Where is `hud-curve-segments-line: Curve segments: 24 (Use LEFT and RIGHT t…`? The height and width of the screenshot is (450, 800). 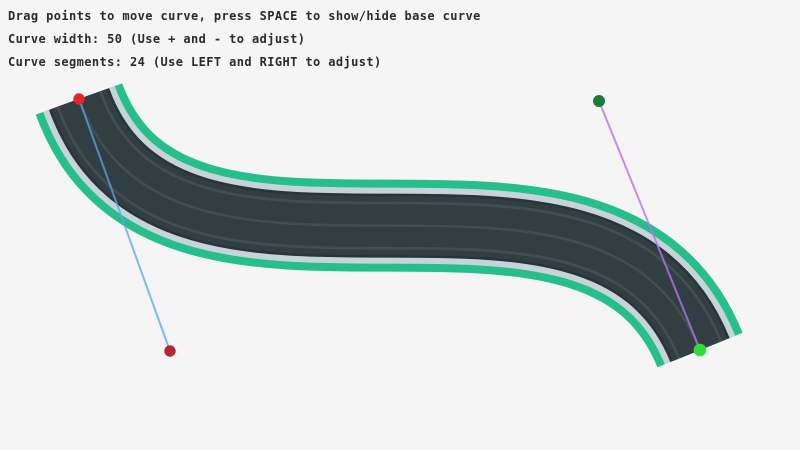 hud-curve-segments-line: Curve segments: 24 (Use LEFT and RIGHT t… is located at coordinates (195, 62).